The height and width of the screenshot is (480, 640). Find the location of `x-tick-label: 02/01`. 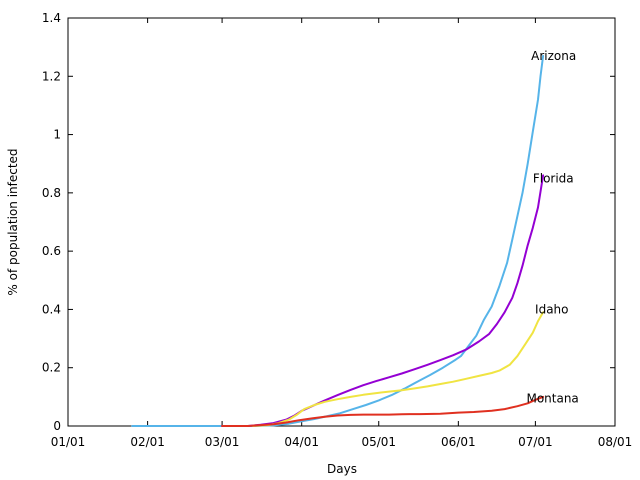

x-tick-label: 02/01 is located at coordinates (147, 442).